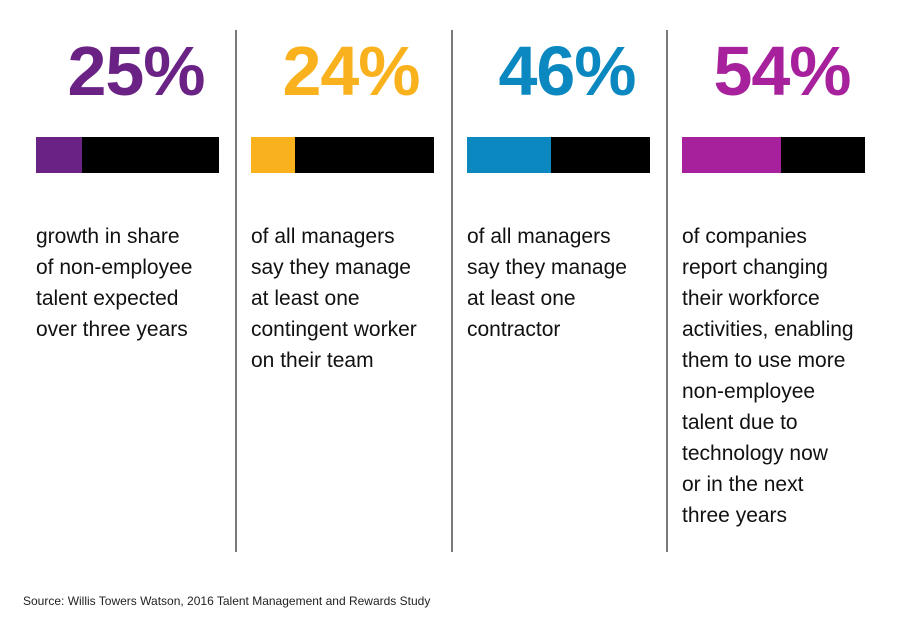 This screenshot has height=623, width=900. I want to click on stat-value: 25%, so click(136, 71).